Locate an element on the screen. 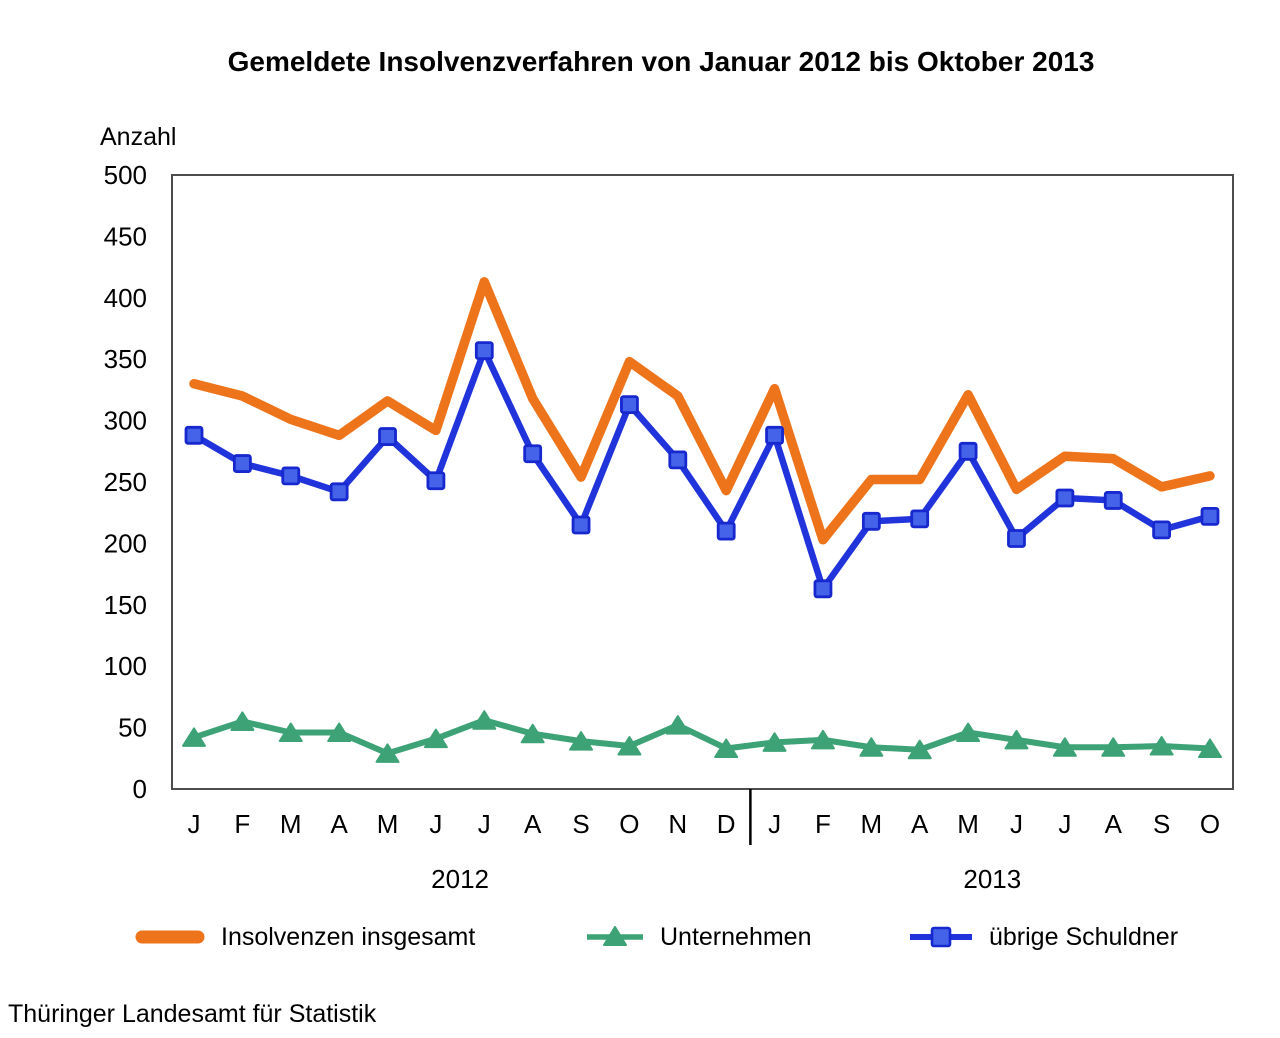 The image size is (1280, 1038). legend-label: Unternehmen is located at coordinates (736, 936).